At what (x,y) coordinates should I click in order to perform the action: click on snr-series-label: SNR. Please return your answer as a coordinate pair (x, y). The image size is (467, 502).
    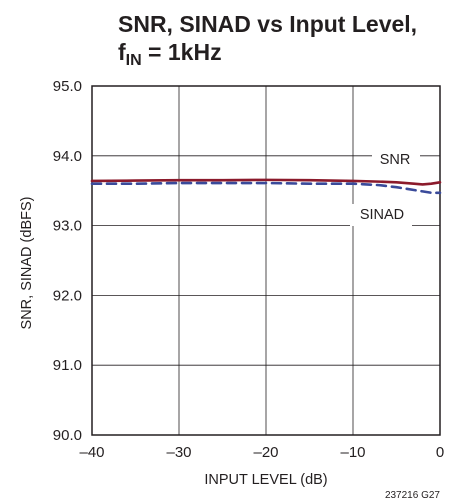
    Looking at the image, I should click on (395, 160).